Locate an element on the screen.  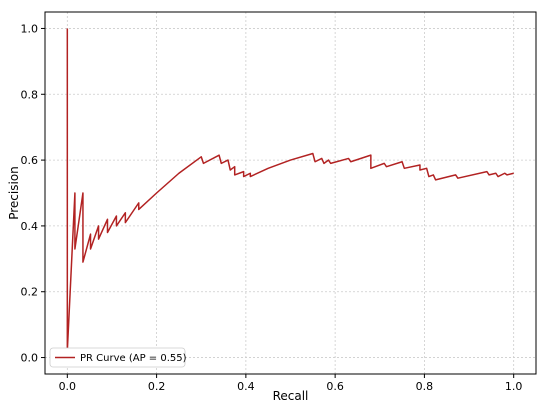
legend: PR Curve (AP = 0.55) is located at coordinates (118, 357).